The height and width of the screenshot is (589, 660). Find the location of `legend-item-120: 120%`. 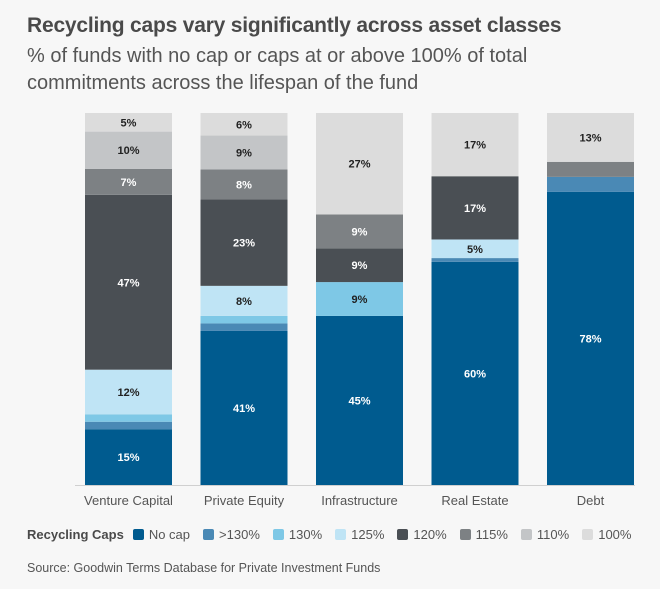

legend-item-120: 120% is located at coordinates (422, 534).